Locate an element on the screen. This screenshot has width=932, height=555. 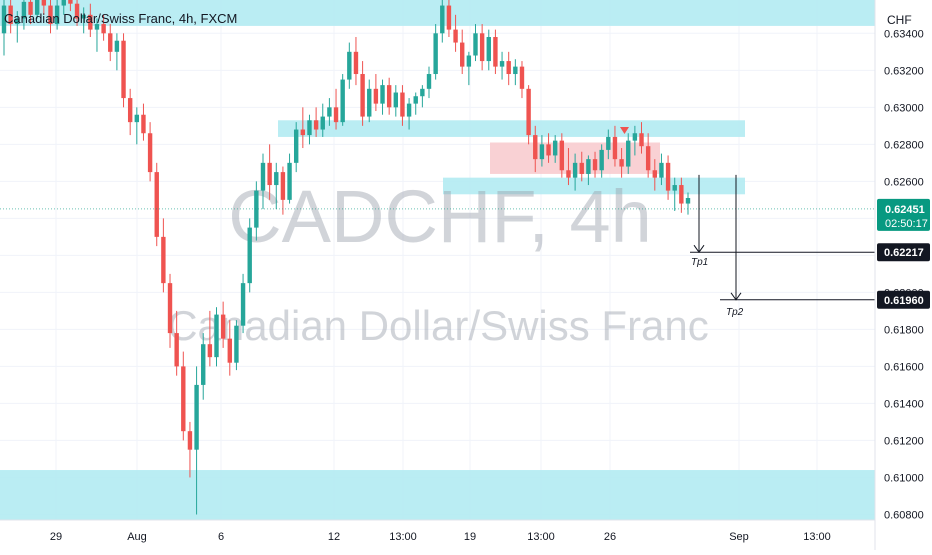
time-tick-label: 12 is located at coordinates (334, 537).